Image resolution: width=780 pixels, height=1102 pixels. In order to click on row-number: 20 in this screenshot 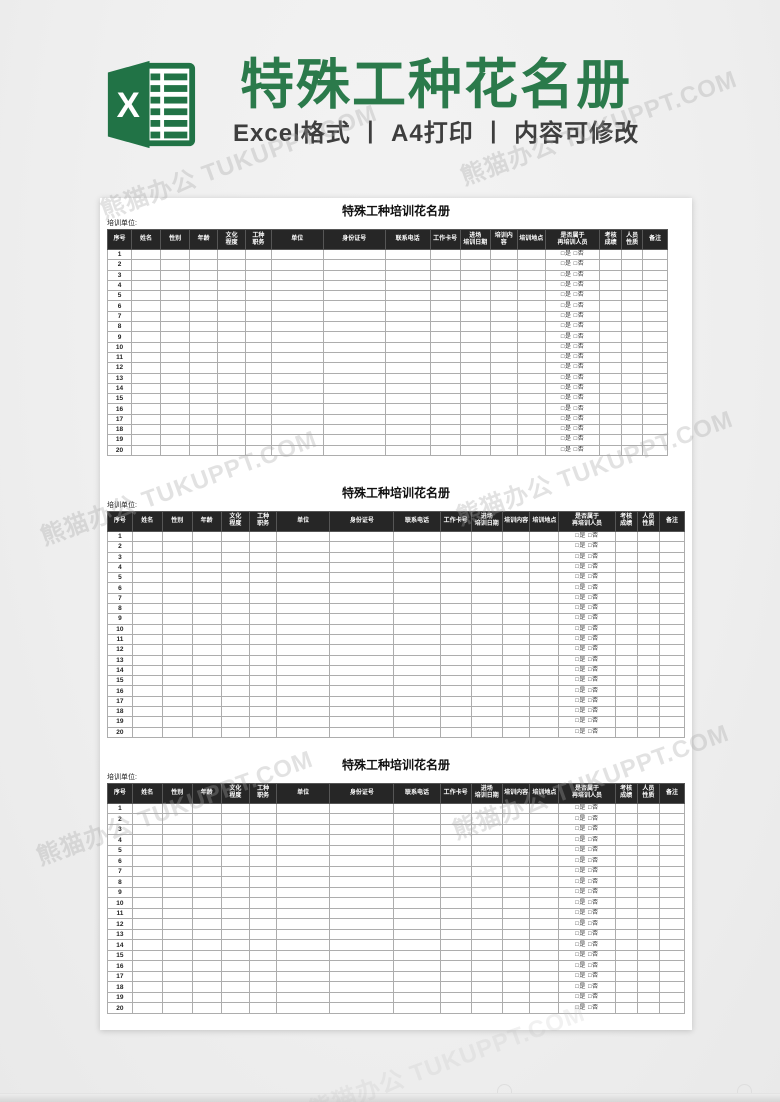, I will do `click(120, 732)`.